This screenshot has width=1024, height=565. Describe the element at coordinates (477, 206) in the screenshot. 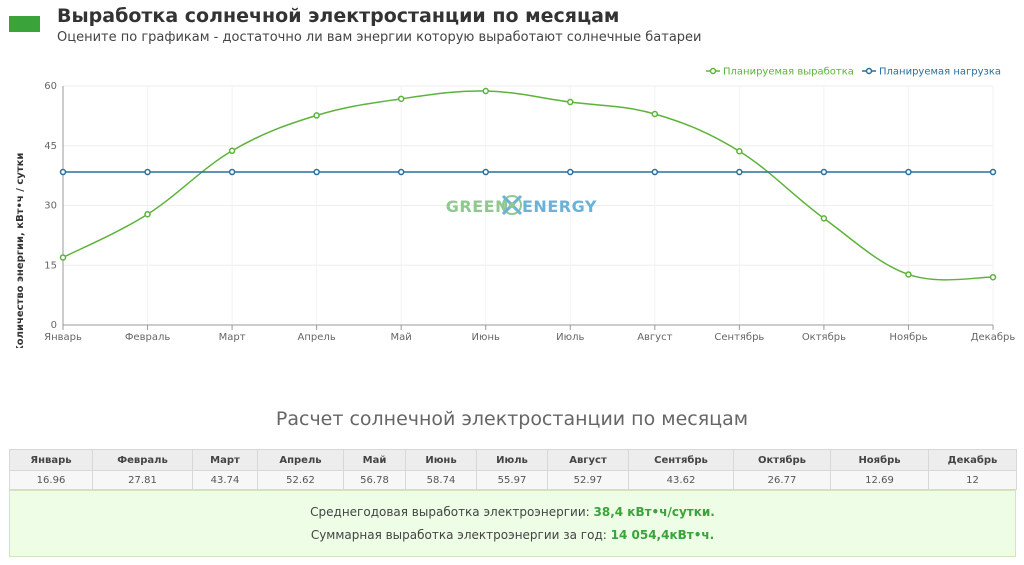

I see `watermark-left: GREEN` at that location.